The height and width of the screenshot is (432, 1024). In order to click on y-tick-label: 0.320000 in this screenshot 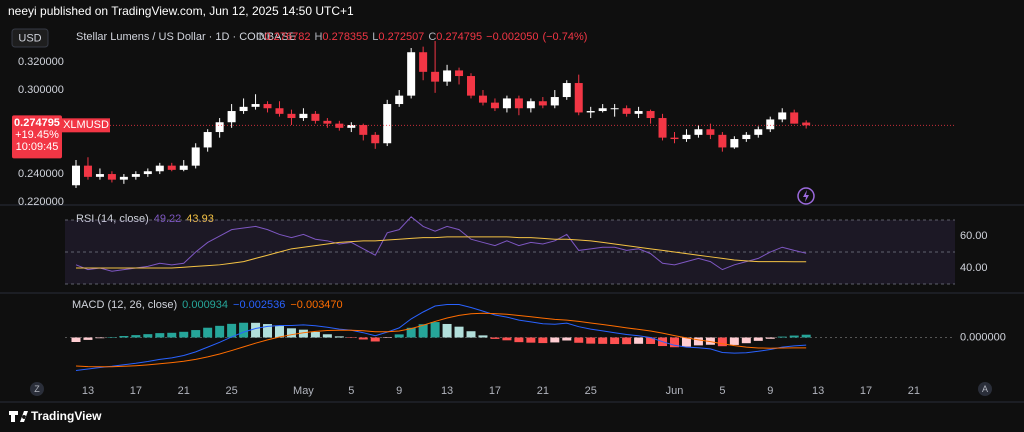, I will do `click(41, 62)`.